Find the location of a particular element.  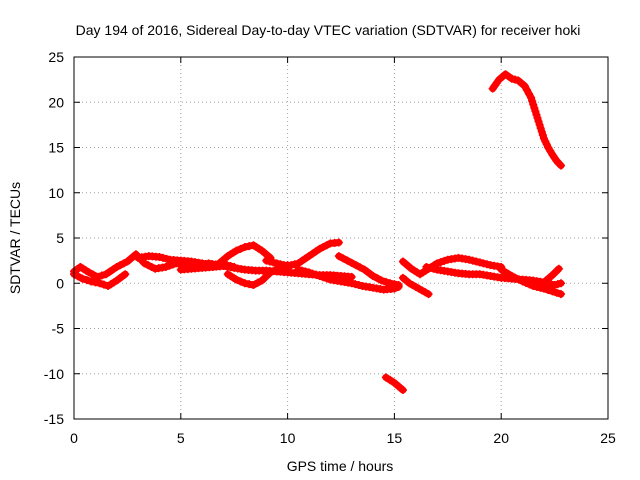

y-tick-label: 10 is located at coordinates (56, 193).